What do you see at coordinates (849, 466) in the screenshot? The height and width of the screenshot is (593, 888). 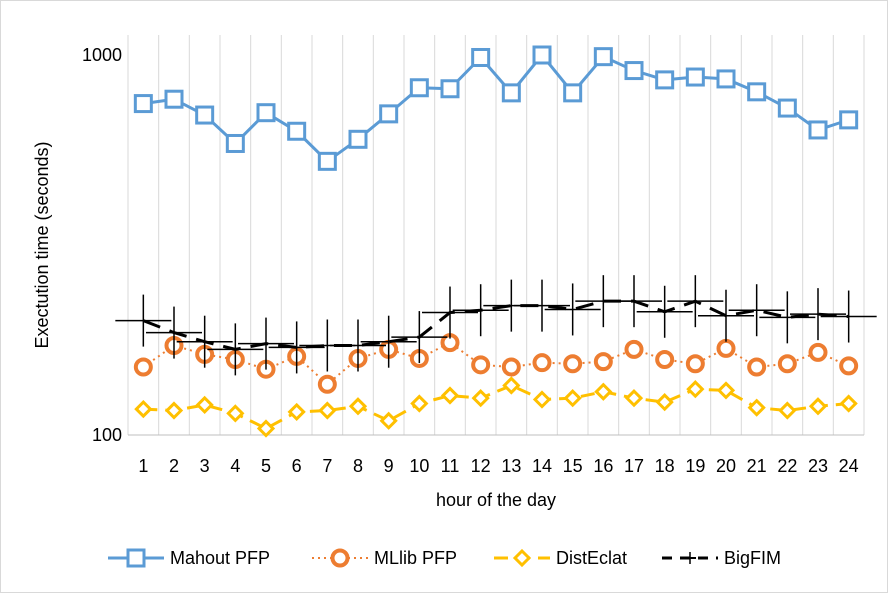 I see `x-tick-label: 24` at bounding box center [849, 466].